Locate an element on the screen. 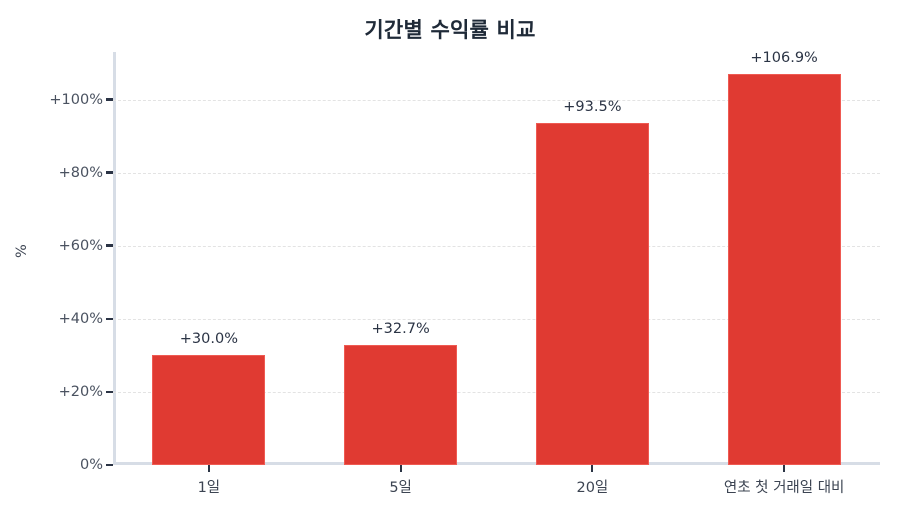 This screenshot has width=900, height=514. x-tick-label: 20일 is located at coordinates (592, 488).